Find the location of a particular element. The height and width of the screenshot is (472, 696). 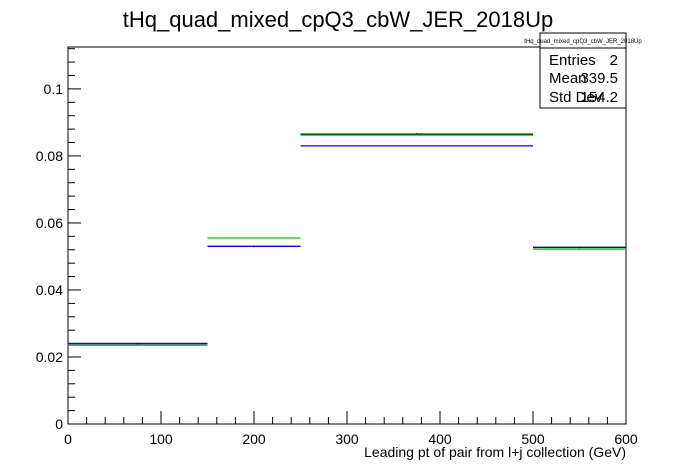

y-tick-label: 0 is located at coordinates (59, 424).